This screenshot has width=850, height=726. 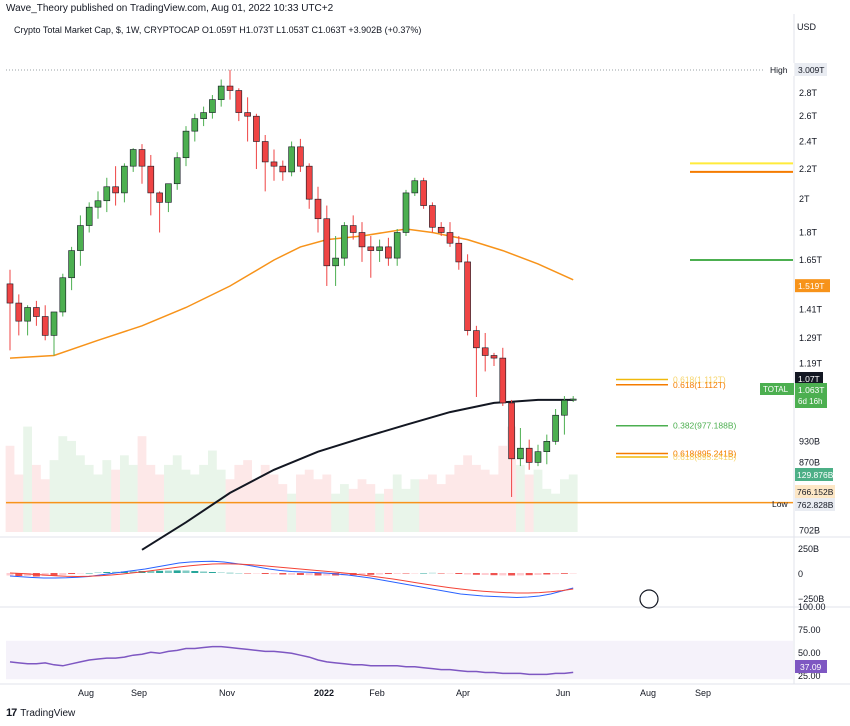 I want to click on high-label: High, so click(x=779, y=70).